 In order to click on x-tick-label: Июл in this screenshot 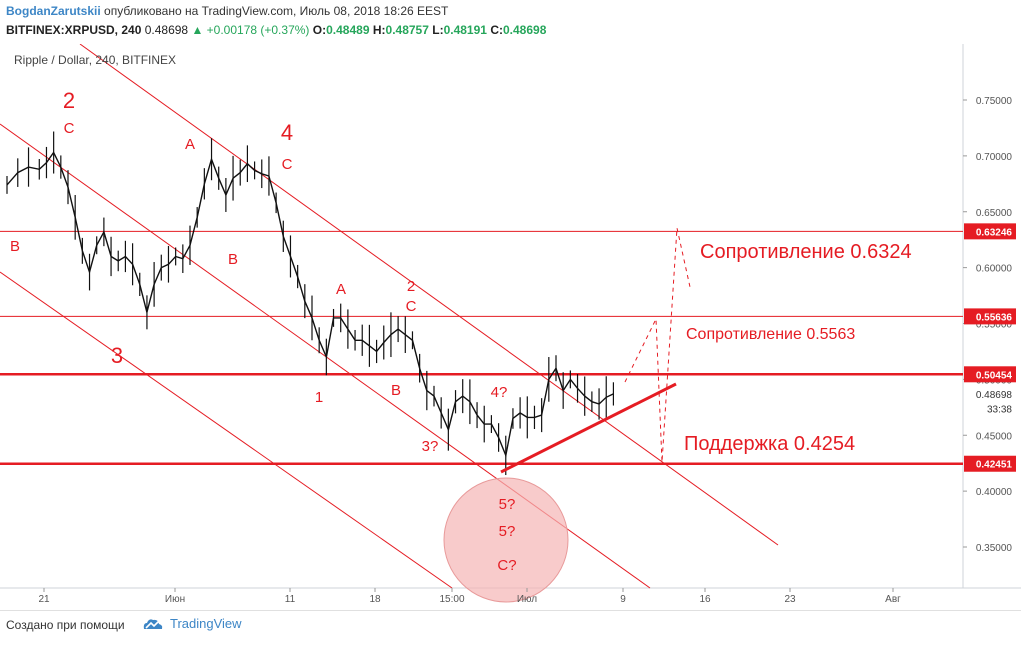, I will do `click(527, 599)`.